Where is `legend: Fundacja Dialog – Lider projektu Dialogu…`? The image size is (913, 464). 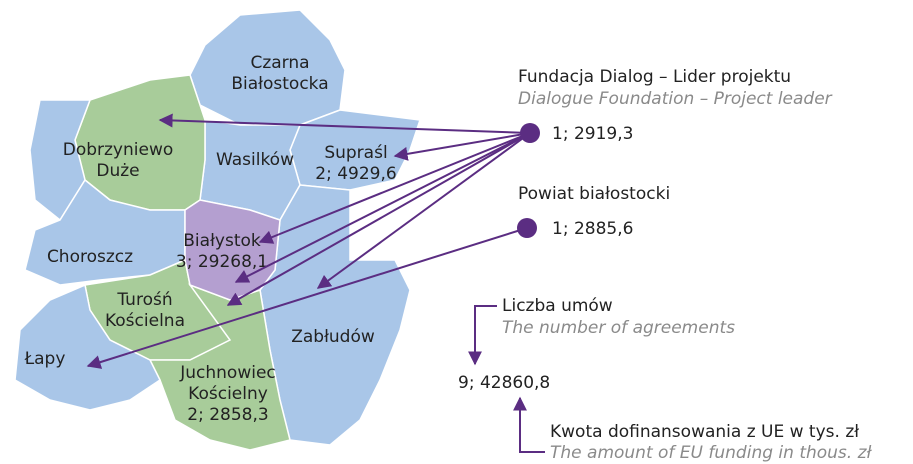 legend: Fundacja Dialog – Lider projektu Dialogu… is located at coordinates (675, 153).